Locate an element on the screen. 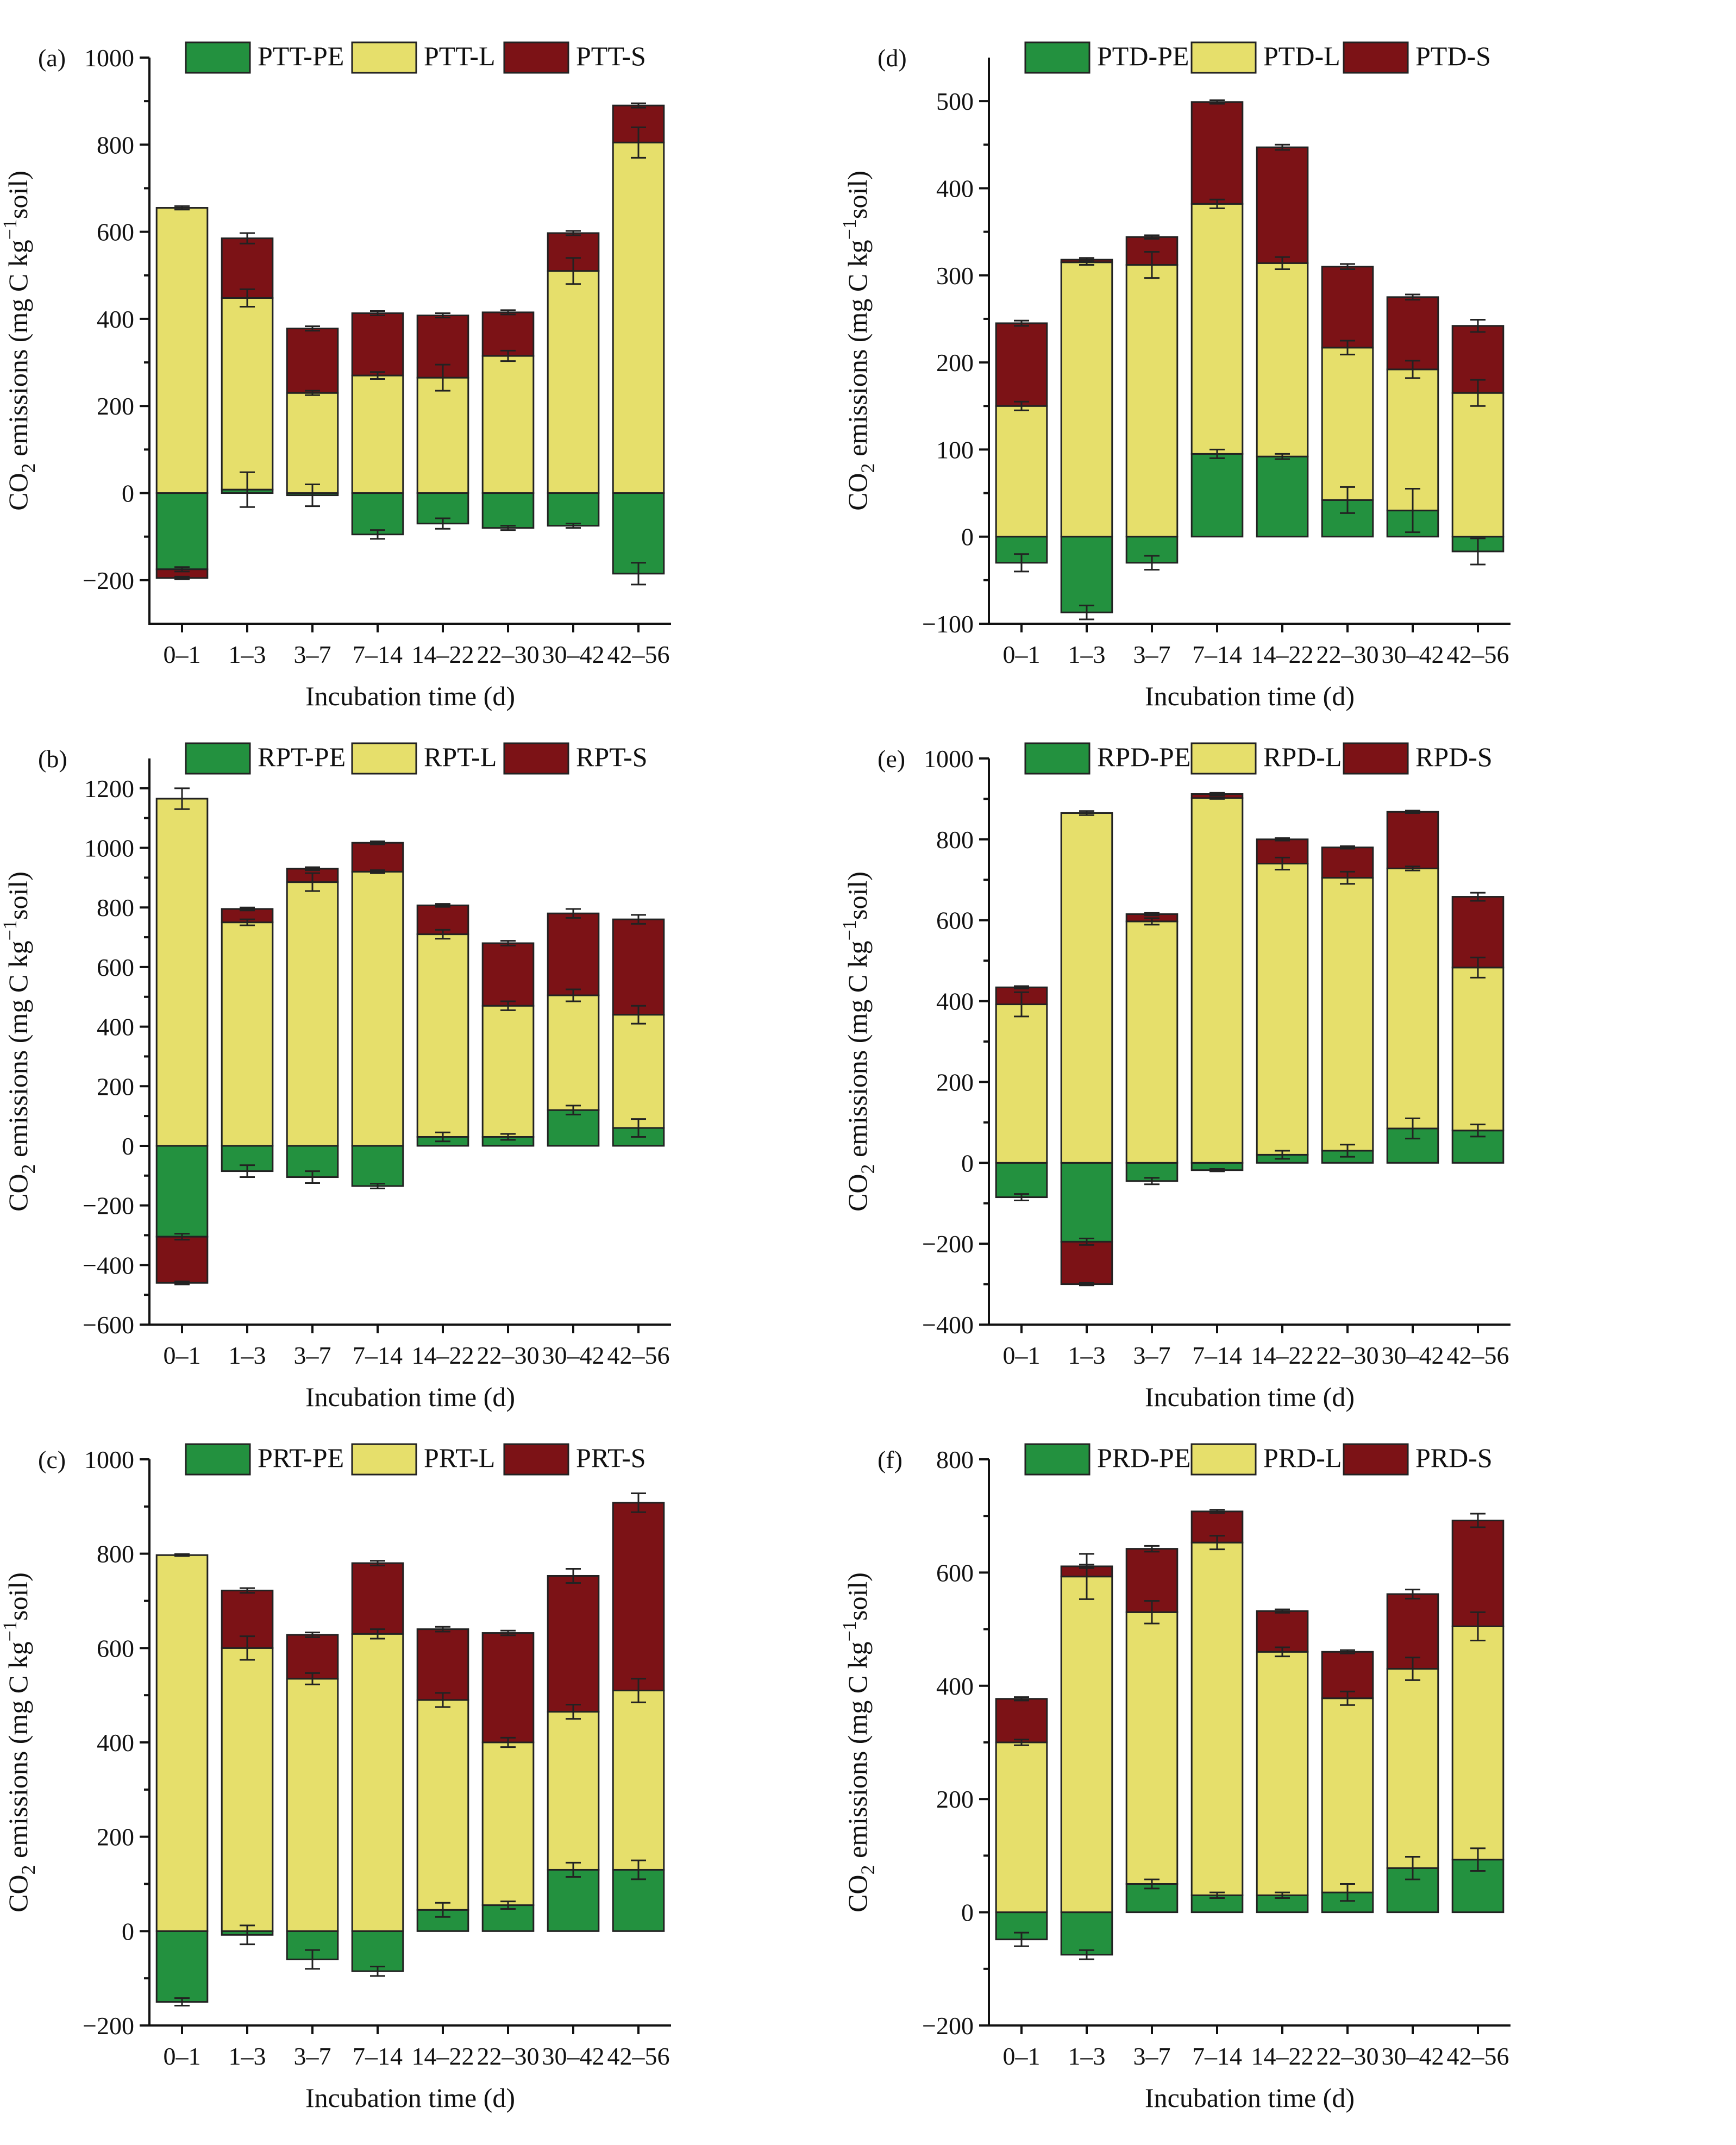 The width and height of the screenshot is (1736, 2145). legend-label-PRT-L: PRT-L is located at coordinates (459, 1457).